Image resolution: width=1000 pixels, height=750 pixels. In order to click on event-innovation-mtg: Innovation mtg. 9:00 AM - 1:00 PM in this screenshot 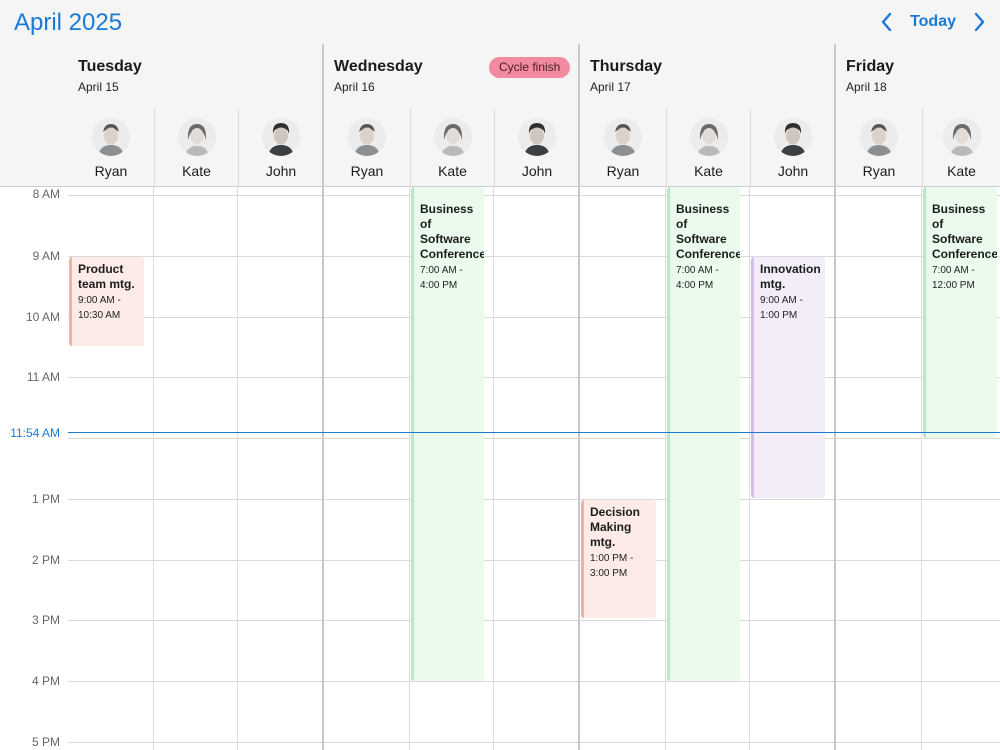, I will do `click(788, 377)`.